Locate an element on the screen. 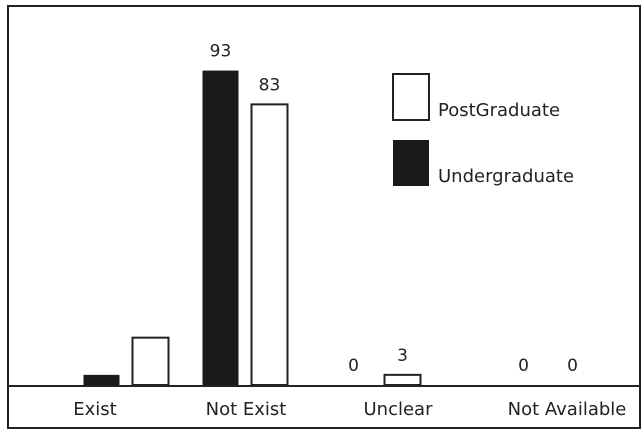 This screenshot has height=429, width=641. x-tick-label-not-exist: Not Exist is located at coordinates (246, 409).